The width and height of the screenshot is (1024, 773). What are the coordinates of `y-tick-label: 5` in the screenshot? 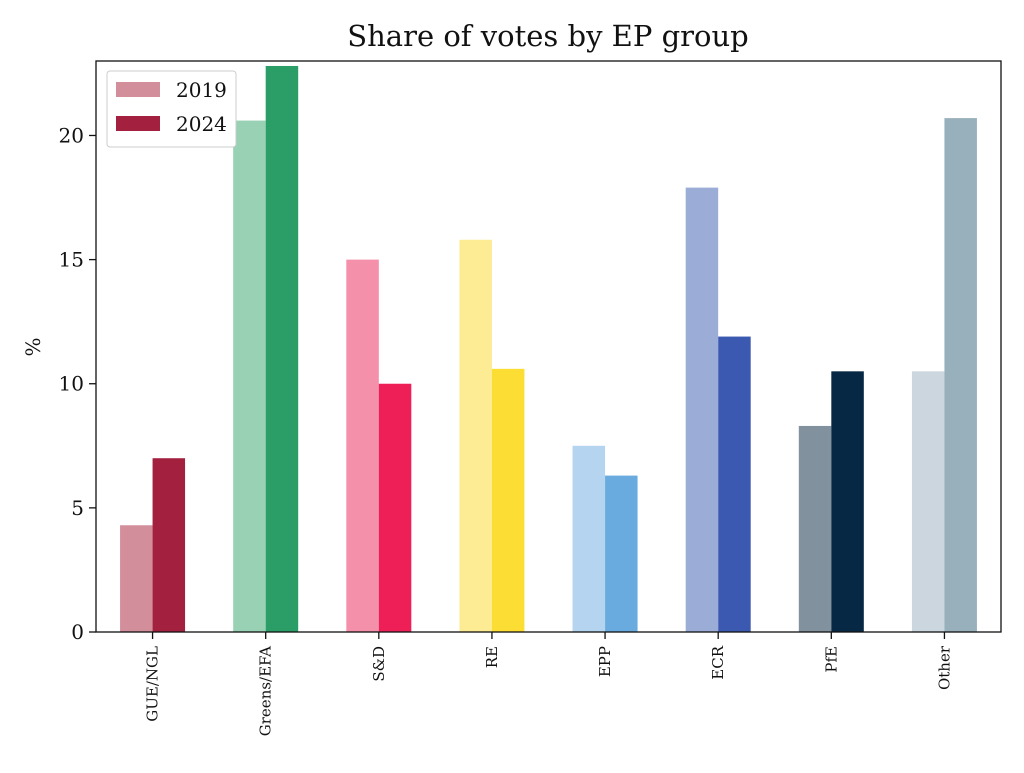 It's located at (77, 508).